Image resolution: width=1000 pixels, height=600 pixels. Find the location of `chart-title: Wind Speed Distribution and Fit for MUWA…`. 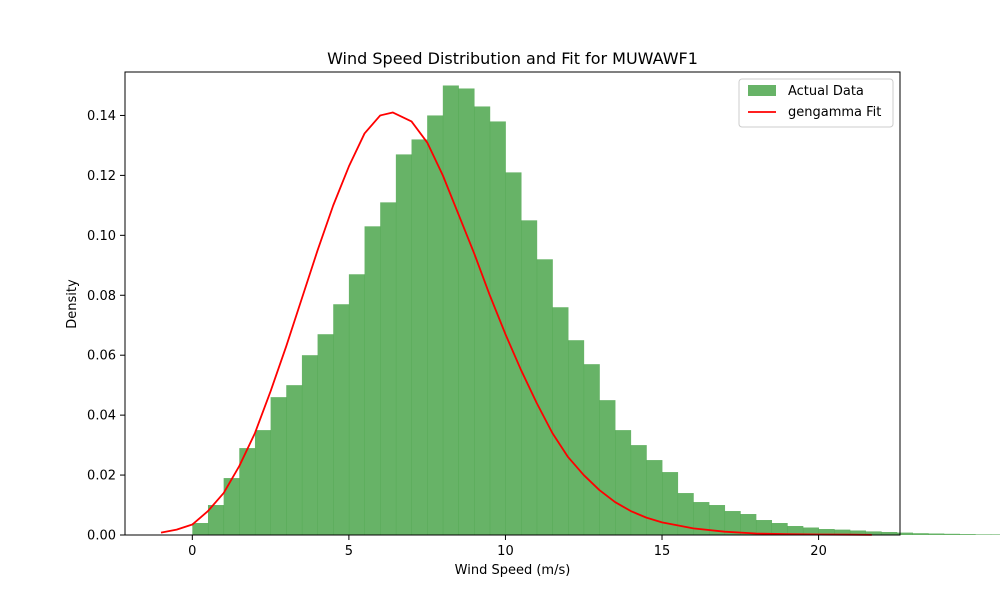

chart-title: Wind Speed Distribution and Fit for MUWA… is located at coordinates (512, 58).